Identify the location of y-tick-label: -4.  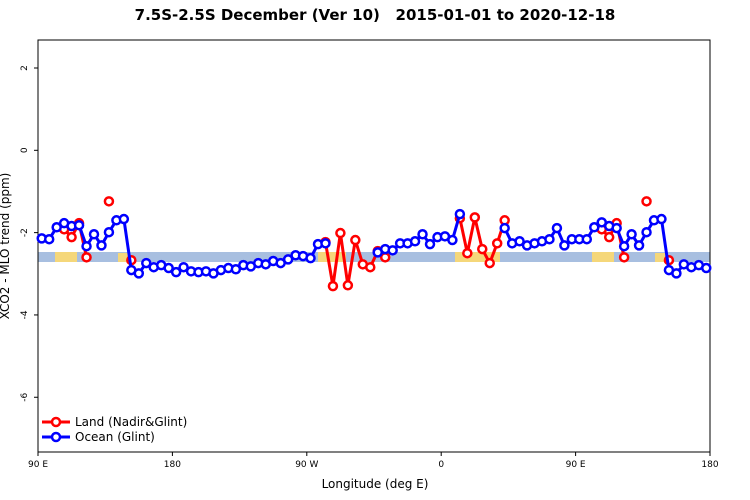
(25, 314).